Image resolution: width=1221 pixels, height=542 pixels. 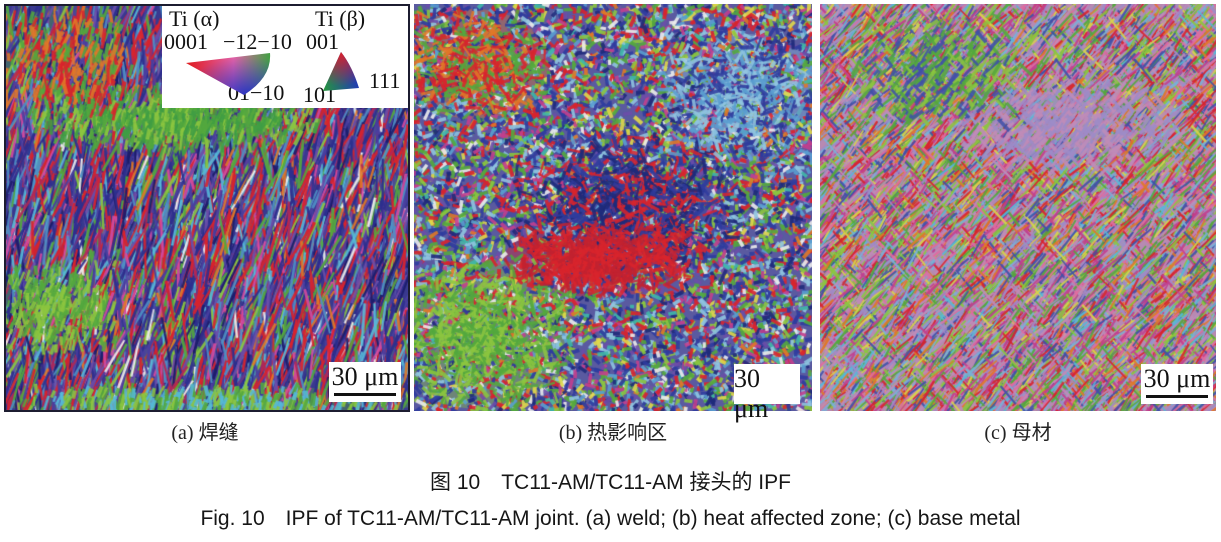 I want to click on scale-bar-weld: 30 μm, so click(x=365, y=382).